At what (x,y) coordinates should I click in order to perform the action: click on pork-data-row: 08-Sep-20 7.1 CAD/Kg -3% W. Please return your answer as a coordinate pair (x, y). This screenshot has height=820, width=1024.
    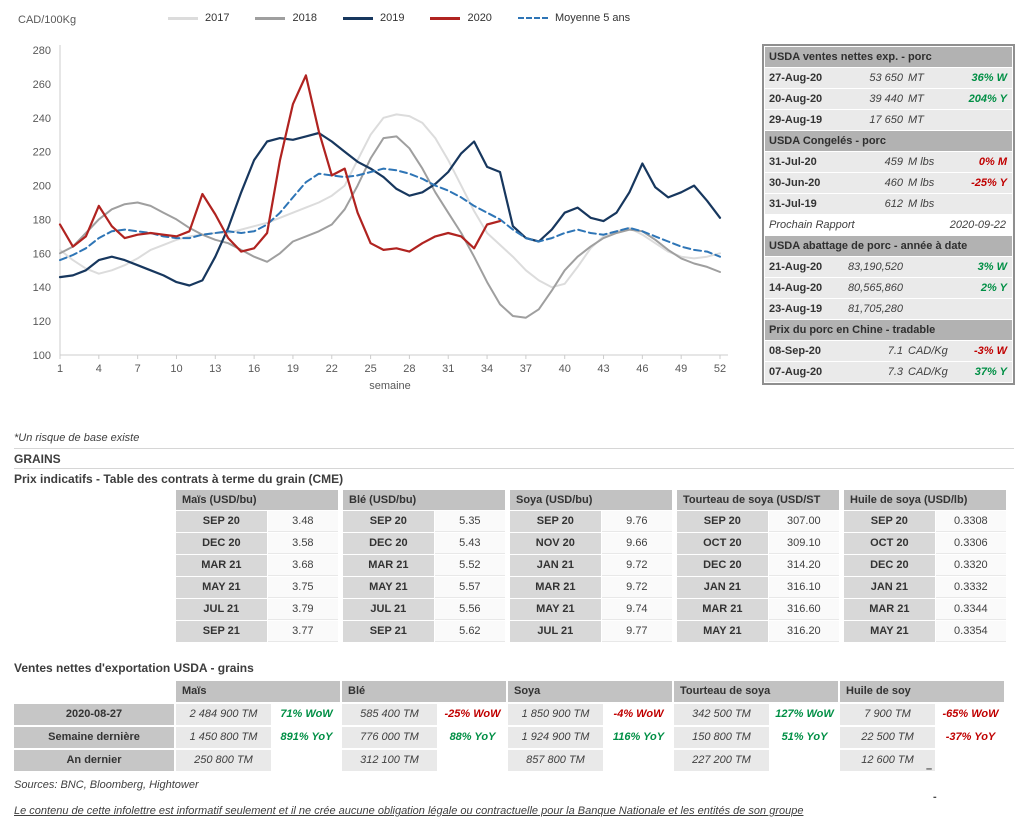
    Looking at the image, I should click on (888, 351).